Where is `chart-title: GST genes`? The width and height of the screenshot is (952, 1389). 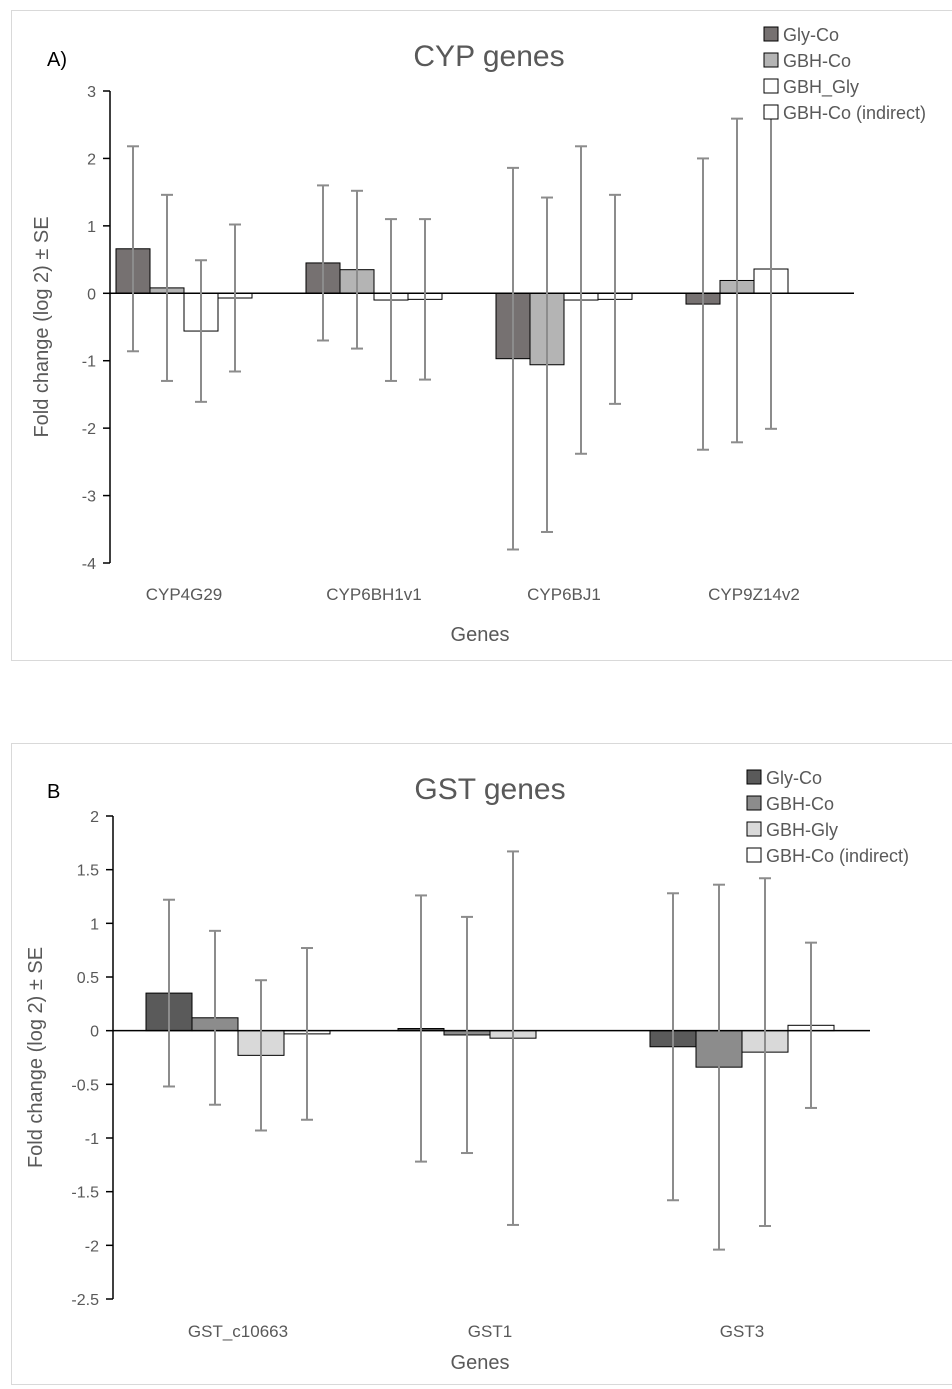
chart-title: GST genes is located at coordinates (489, 789).